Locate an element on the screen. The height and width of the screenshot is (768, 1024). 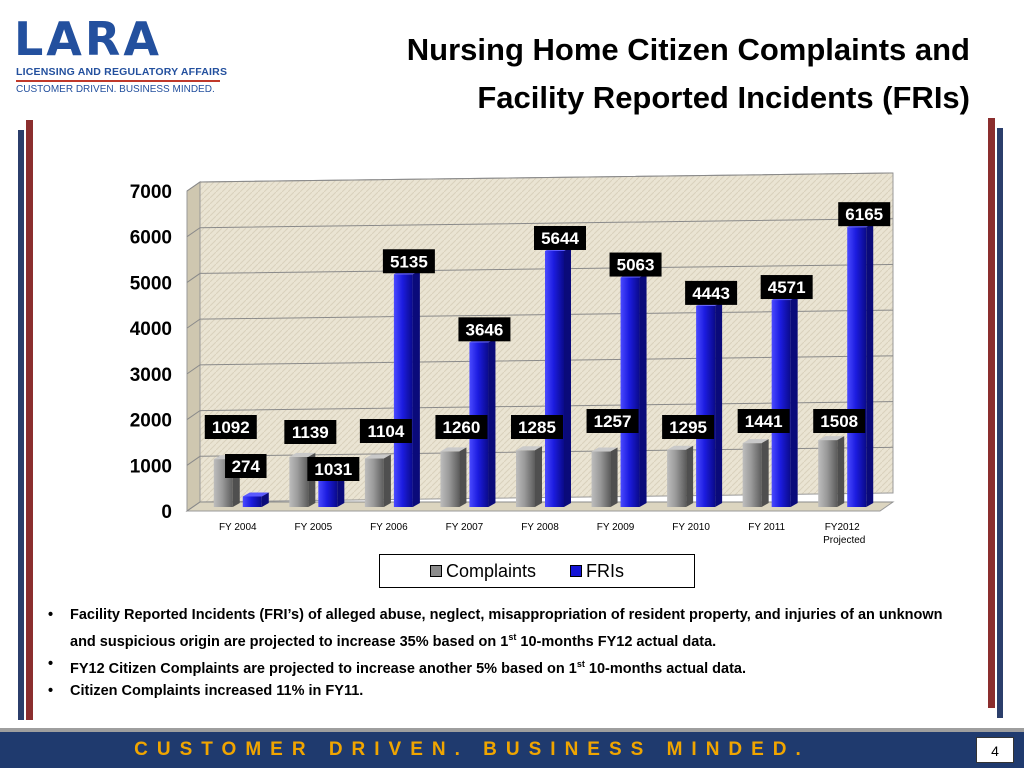
x-tick-label: FY 2005 is located at coordinates (314, 527).